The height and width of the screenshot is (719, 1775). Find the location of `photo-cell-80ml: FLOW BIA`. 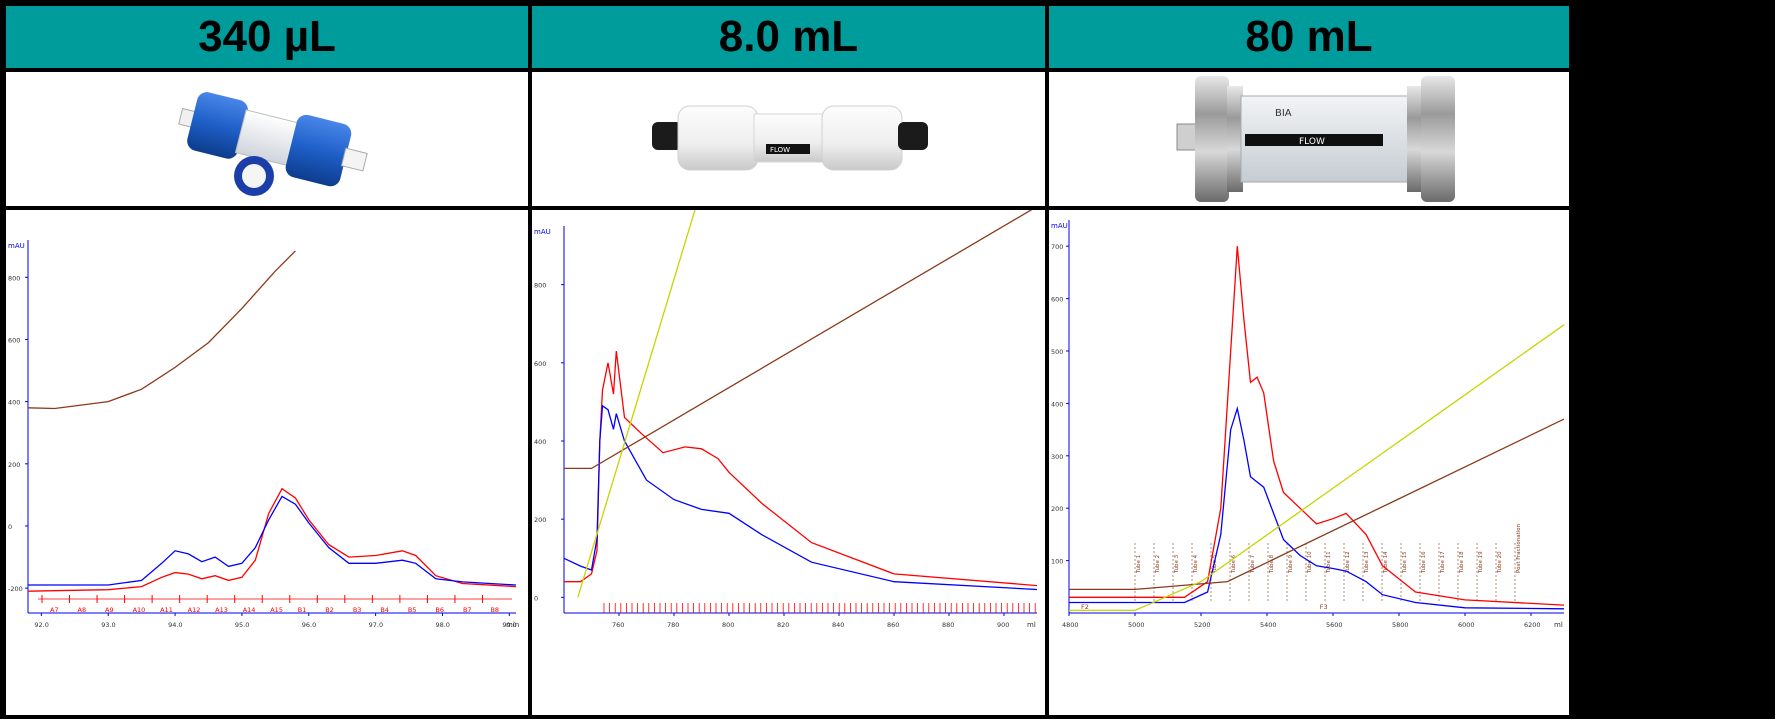

photo-cell-80ml: FLOW BIA is located at coordinates (1309, 139).